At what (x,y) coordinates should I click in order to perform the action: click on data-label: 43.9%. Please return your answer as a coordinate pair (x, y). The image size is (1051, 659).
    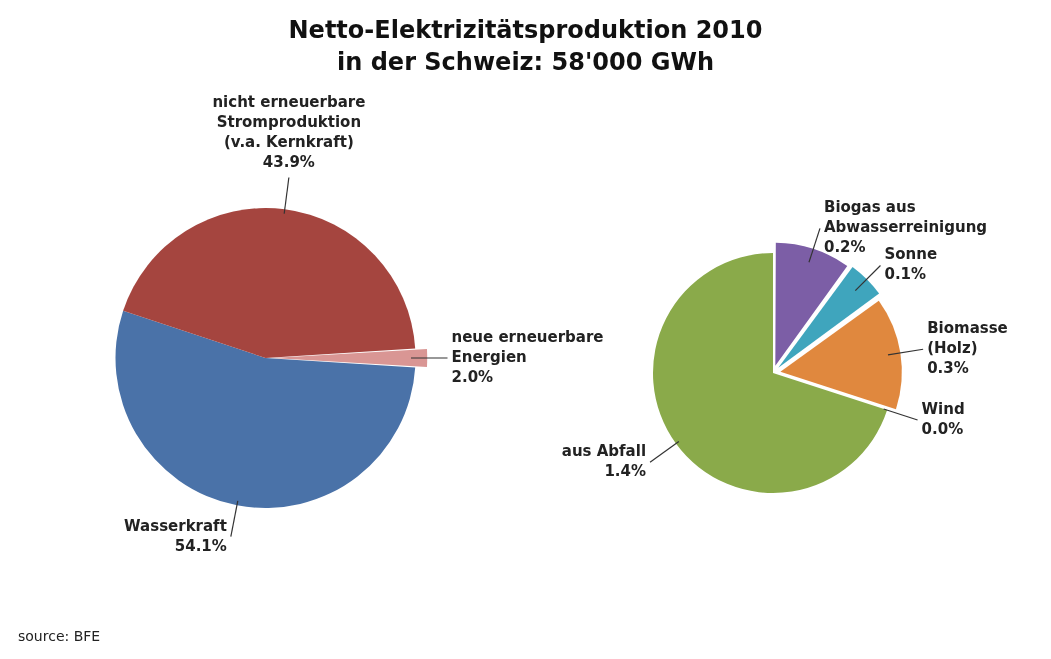
    Looking at the image, I should click on (288, 162).